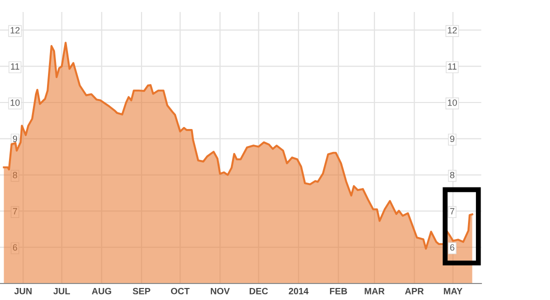 The width and height of the screenshot is (550, 300). I want to click on y2-tick-label: 9, so click(452, 139).